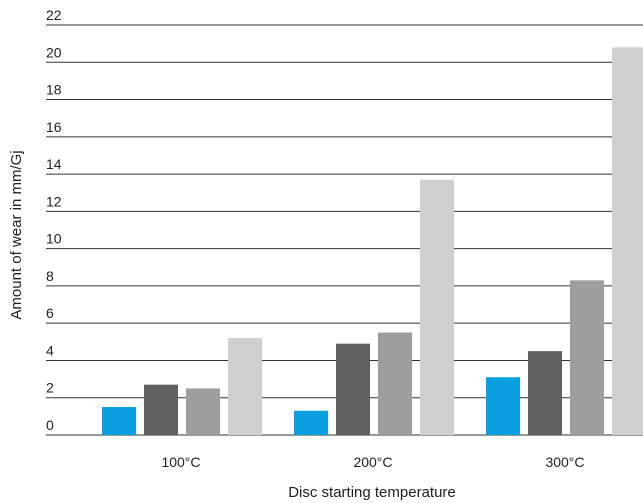 The image size is (643, 503). Describe the element at coordinates (50, 313) in the screenshot. I see `y-tick-label: 6` at that location.